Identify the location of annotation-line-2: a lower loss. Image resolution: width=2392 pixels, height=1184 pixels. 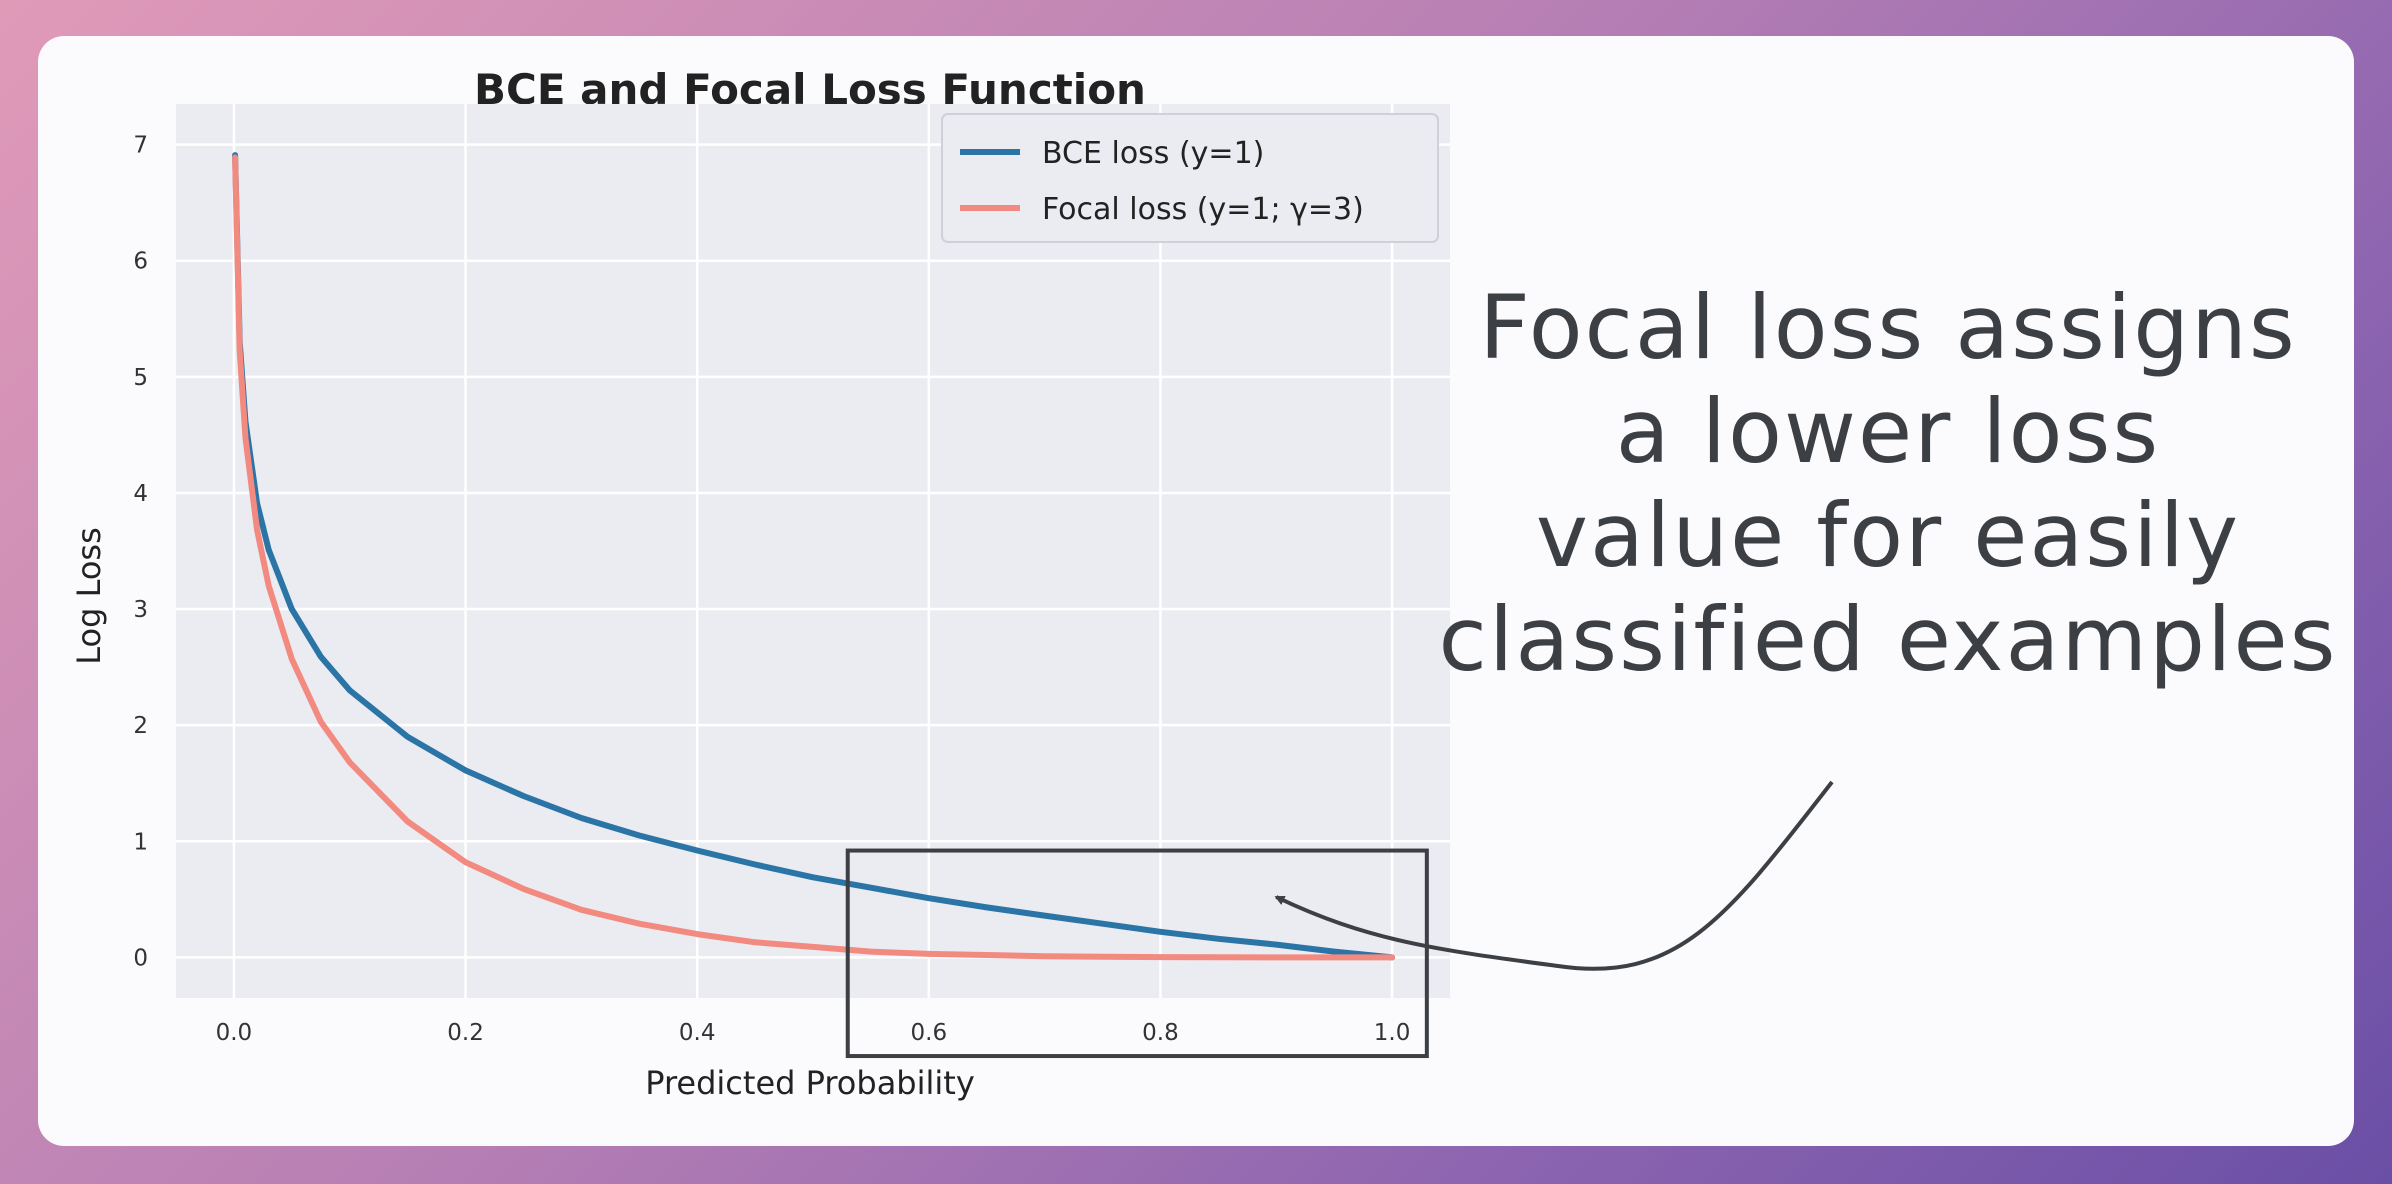
(1888, 431).